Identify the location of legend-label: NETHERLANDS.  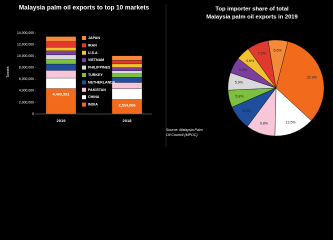
(102, 82).